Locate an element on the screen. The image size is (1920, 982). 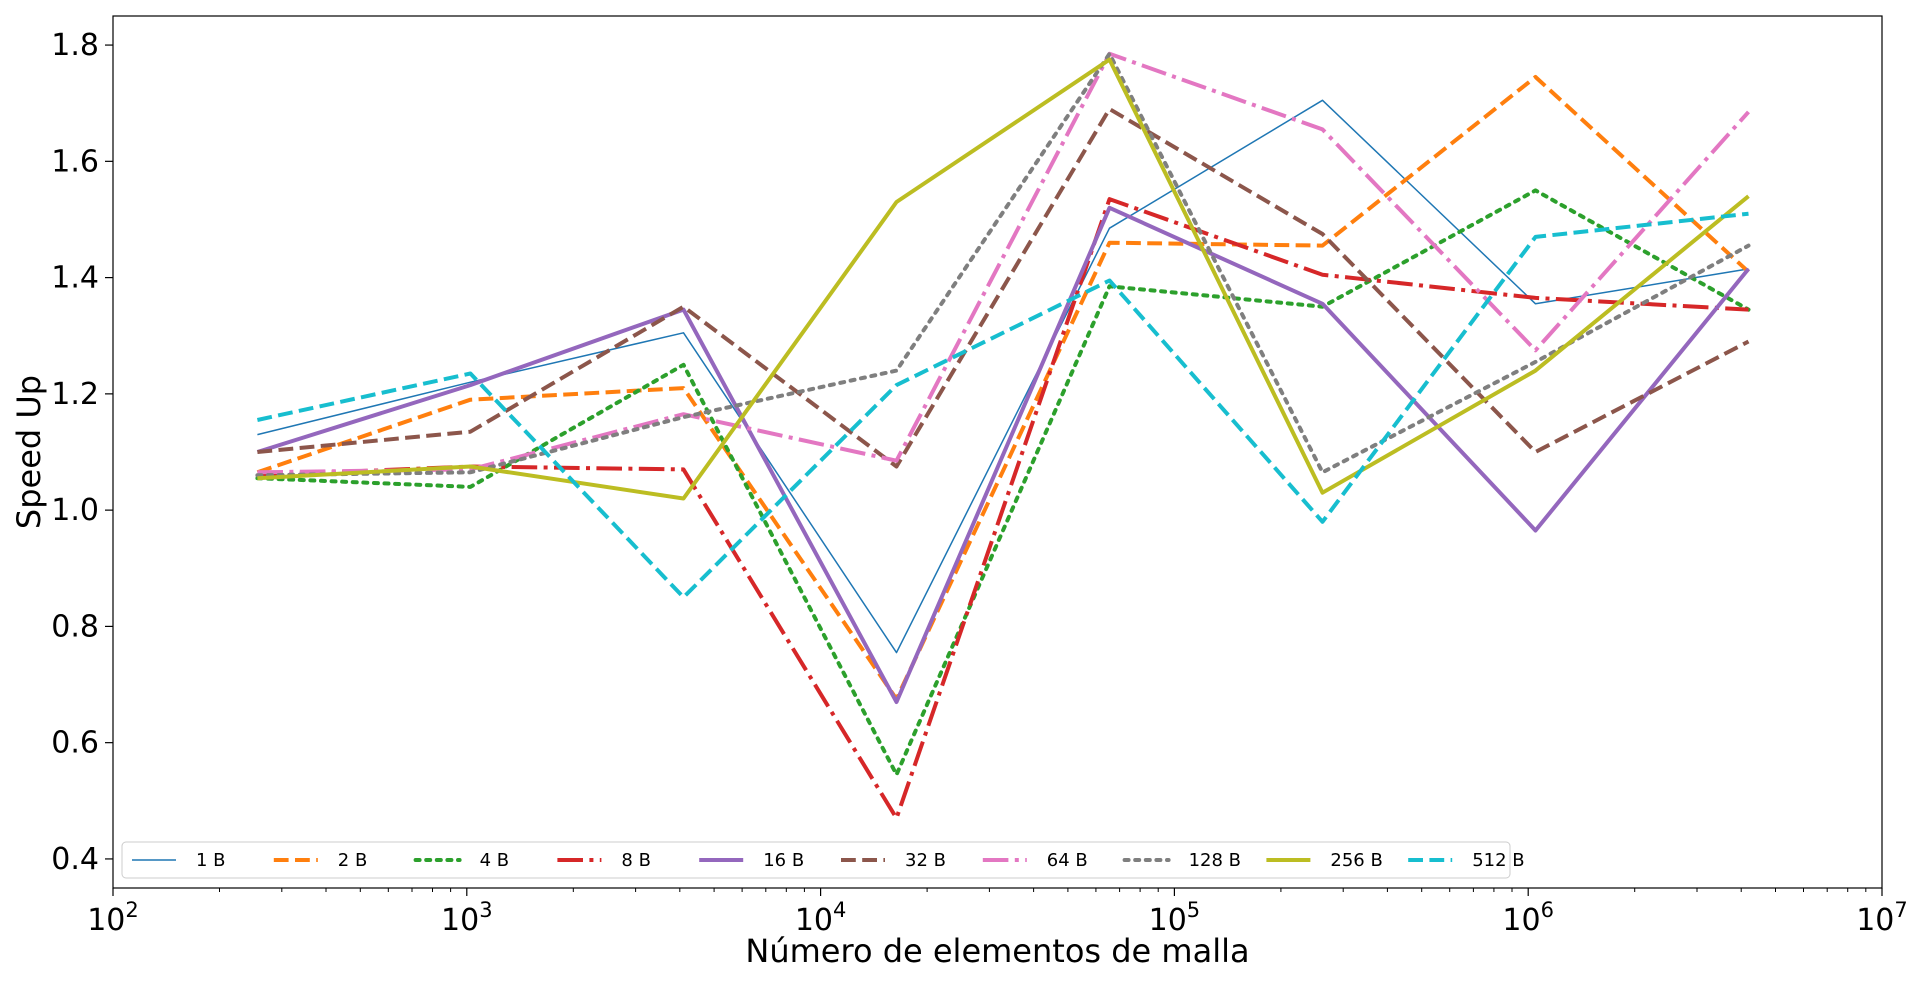
legend-label: 4 B is located at coordinates (495, 860).